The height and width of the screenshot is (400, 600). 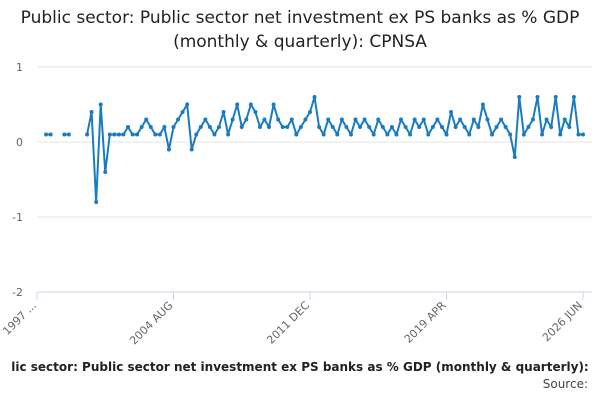 I want to click on y-tick-label: 1, so click(x=19, y=67).